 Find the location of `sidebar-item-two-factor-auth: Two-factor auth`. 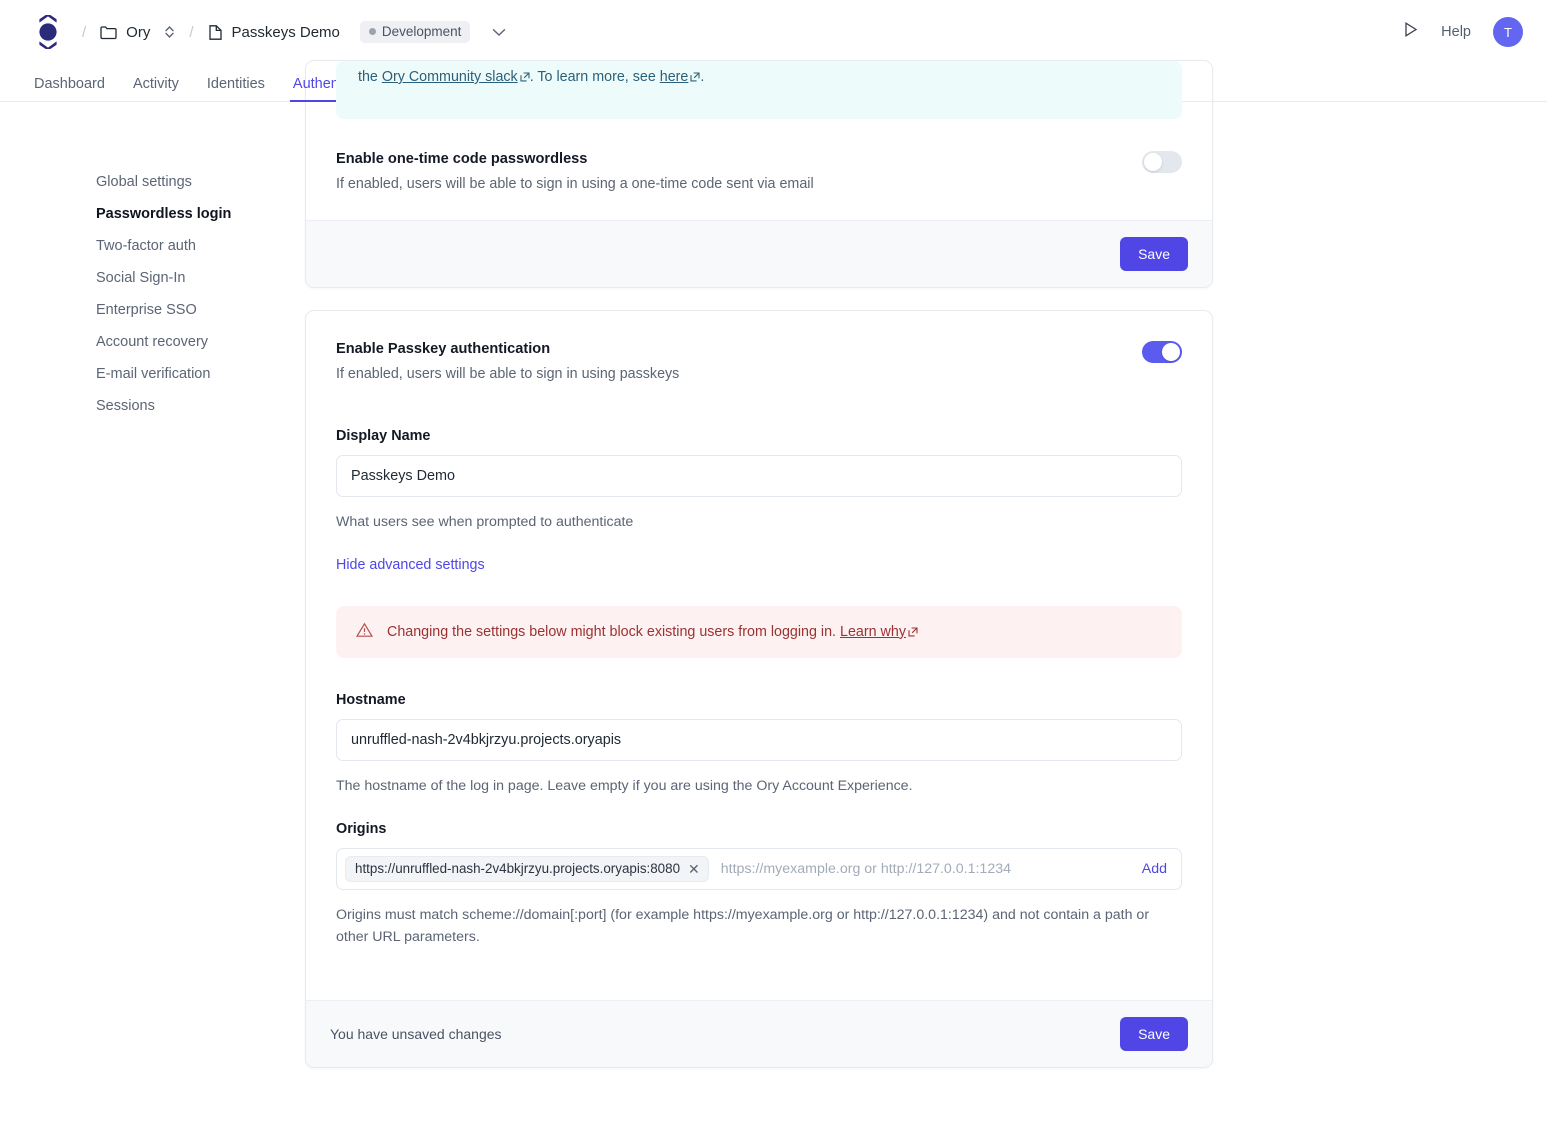

sidebar-item-two-factor-auth: Two-factor auth is located at coordinates (146, 246).